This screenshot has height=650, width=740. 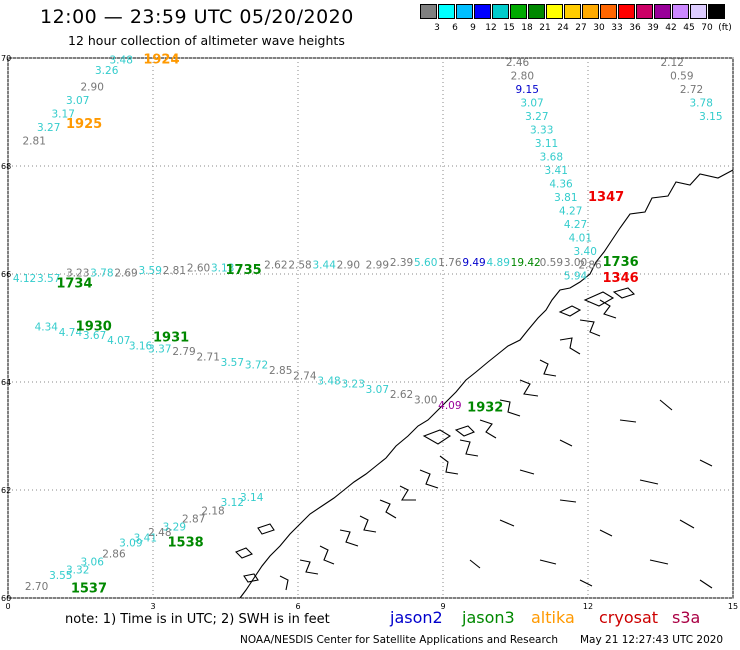 I want to click on wave-height-value: 3.13, so click(x=222, y=268).